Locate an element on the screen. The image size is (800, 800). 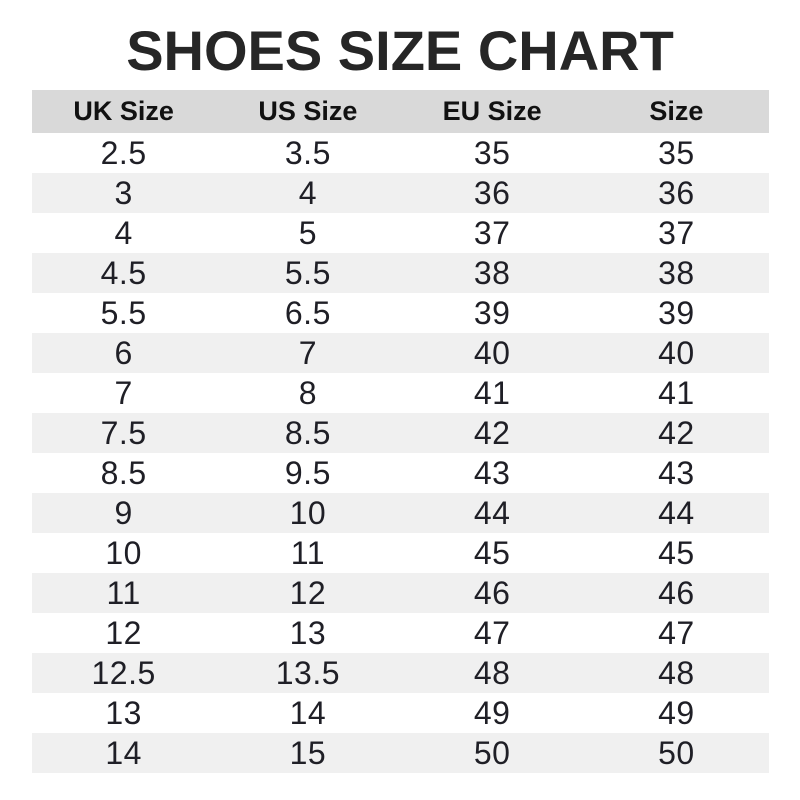
table-row: 8.5 9.5 43 43 is located at coordinates (400, 473).